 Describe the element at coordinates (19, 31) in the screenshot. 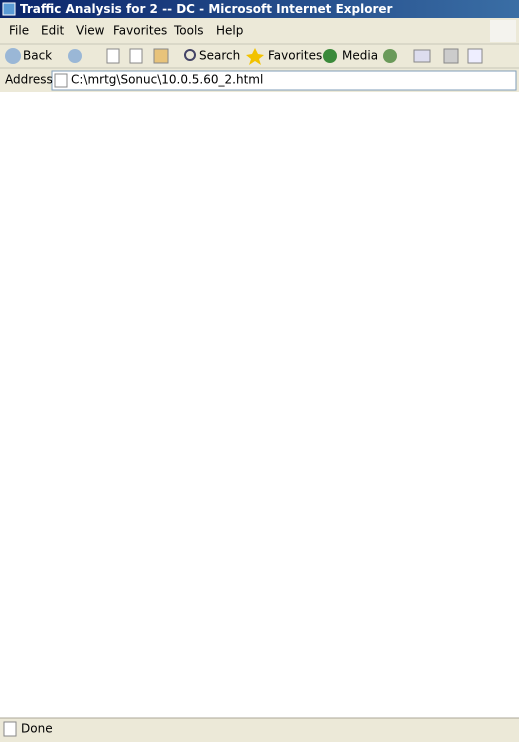

I see `menu-item: File` at that location.